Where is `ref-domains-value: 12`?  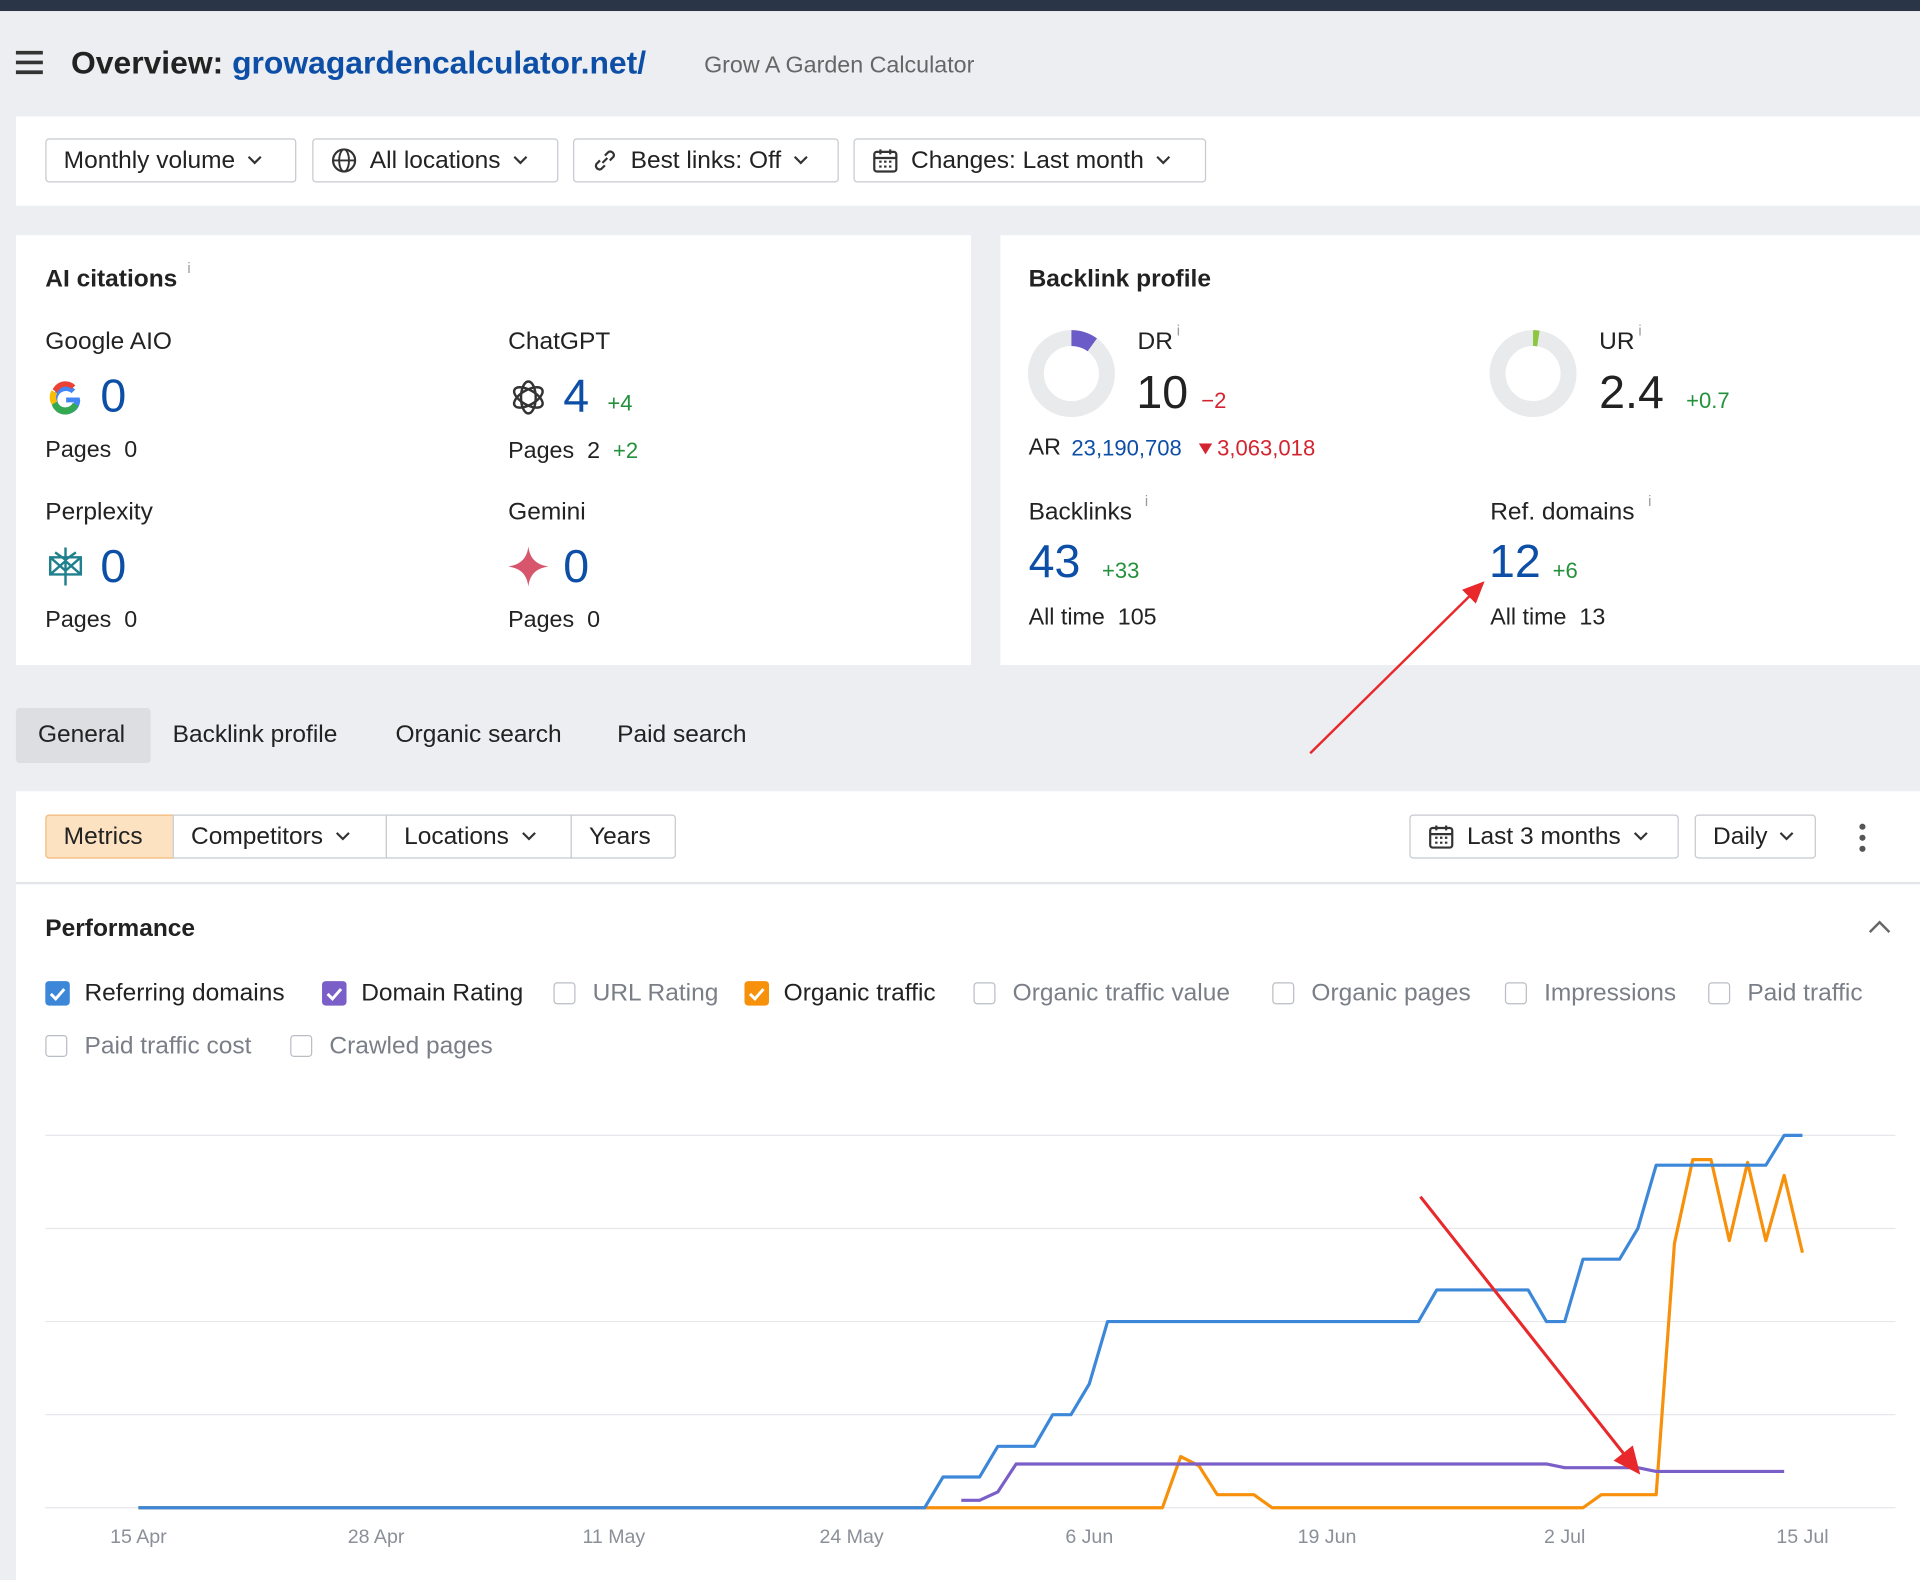
ref-domains-value: 12 is located at coordinates (1514, 562).